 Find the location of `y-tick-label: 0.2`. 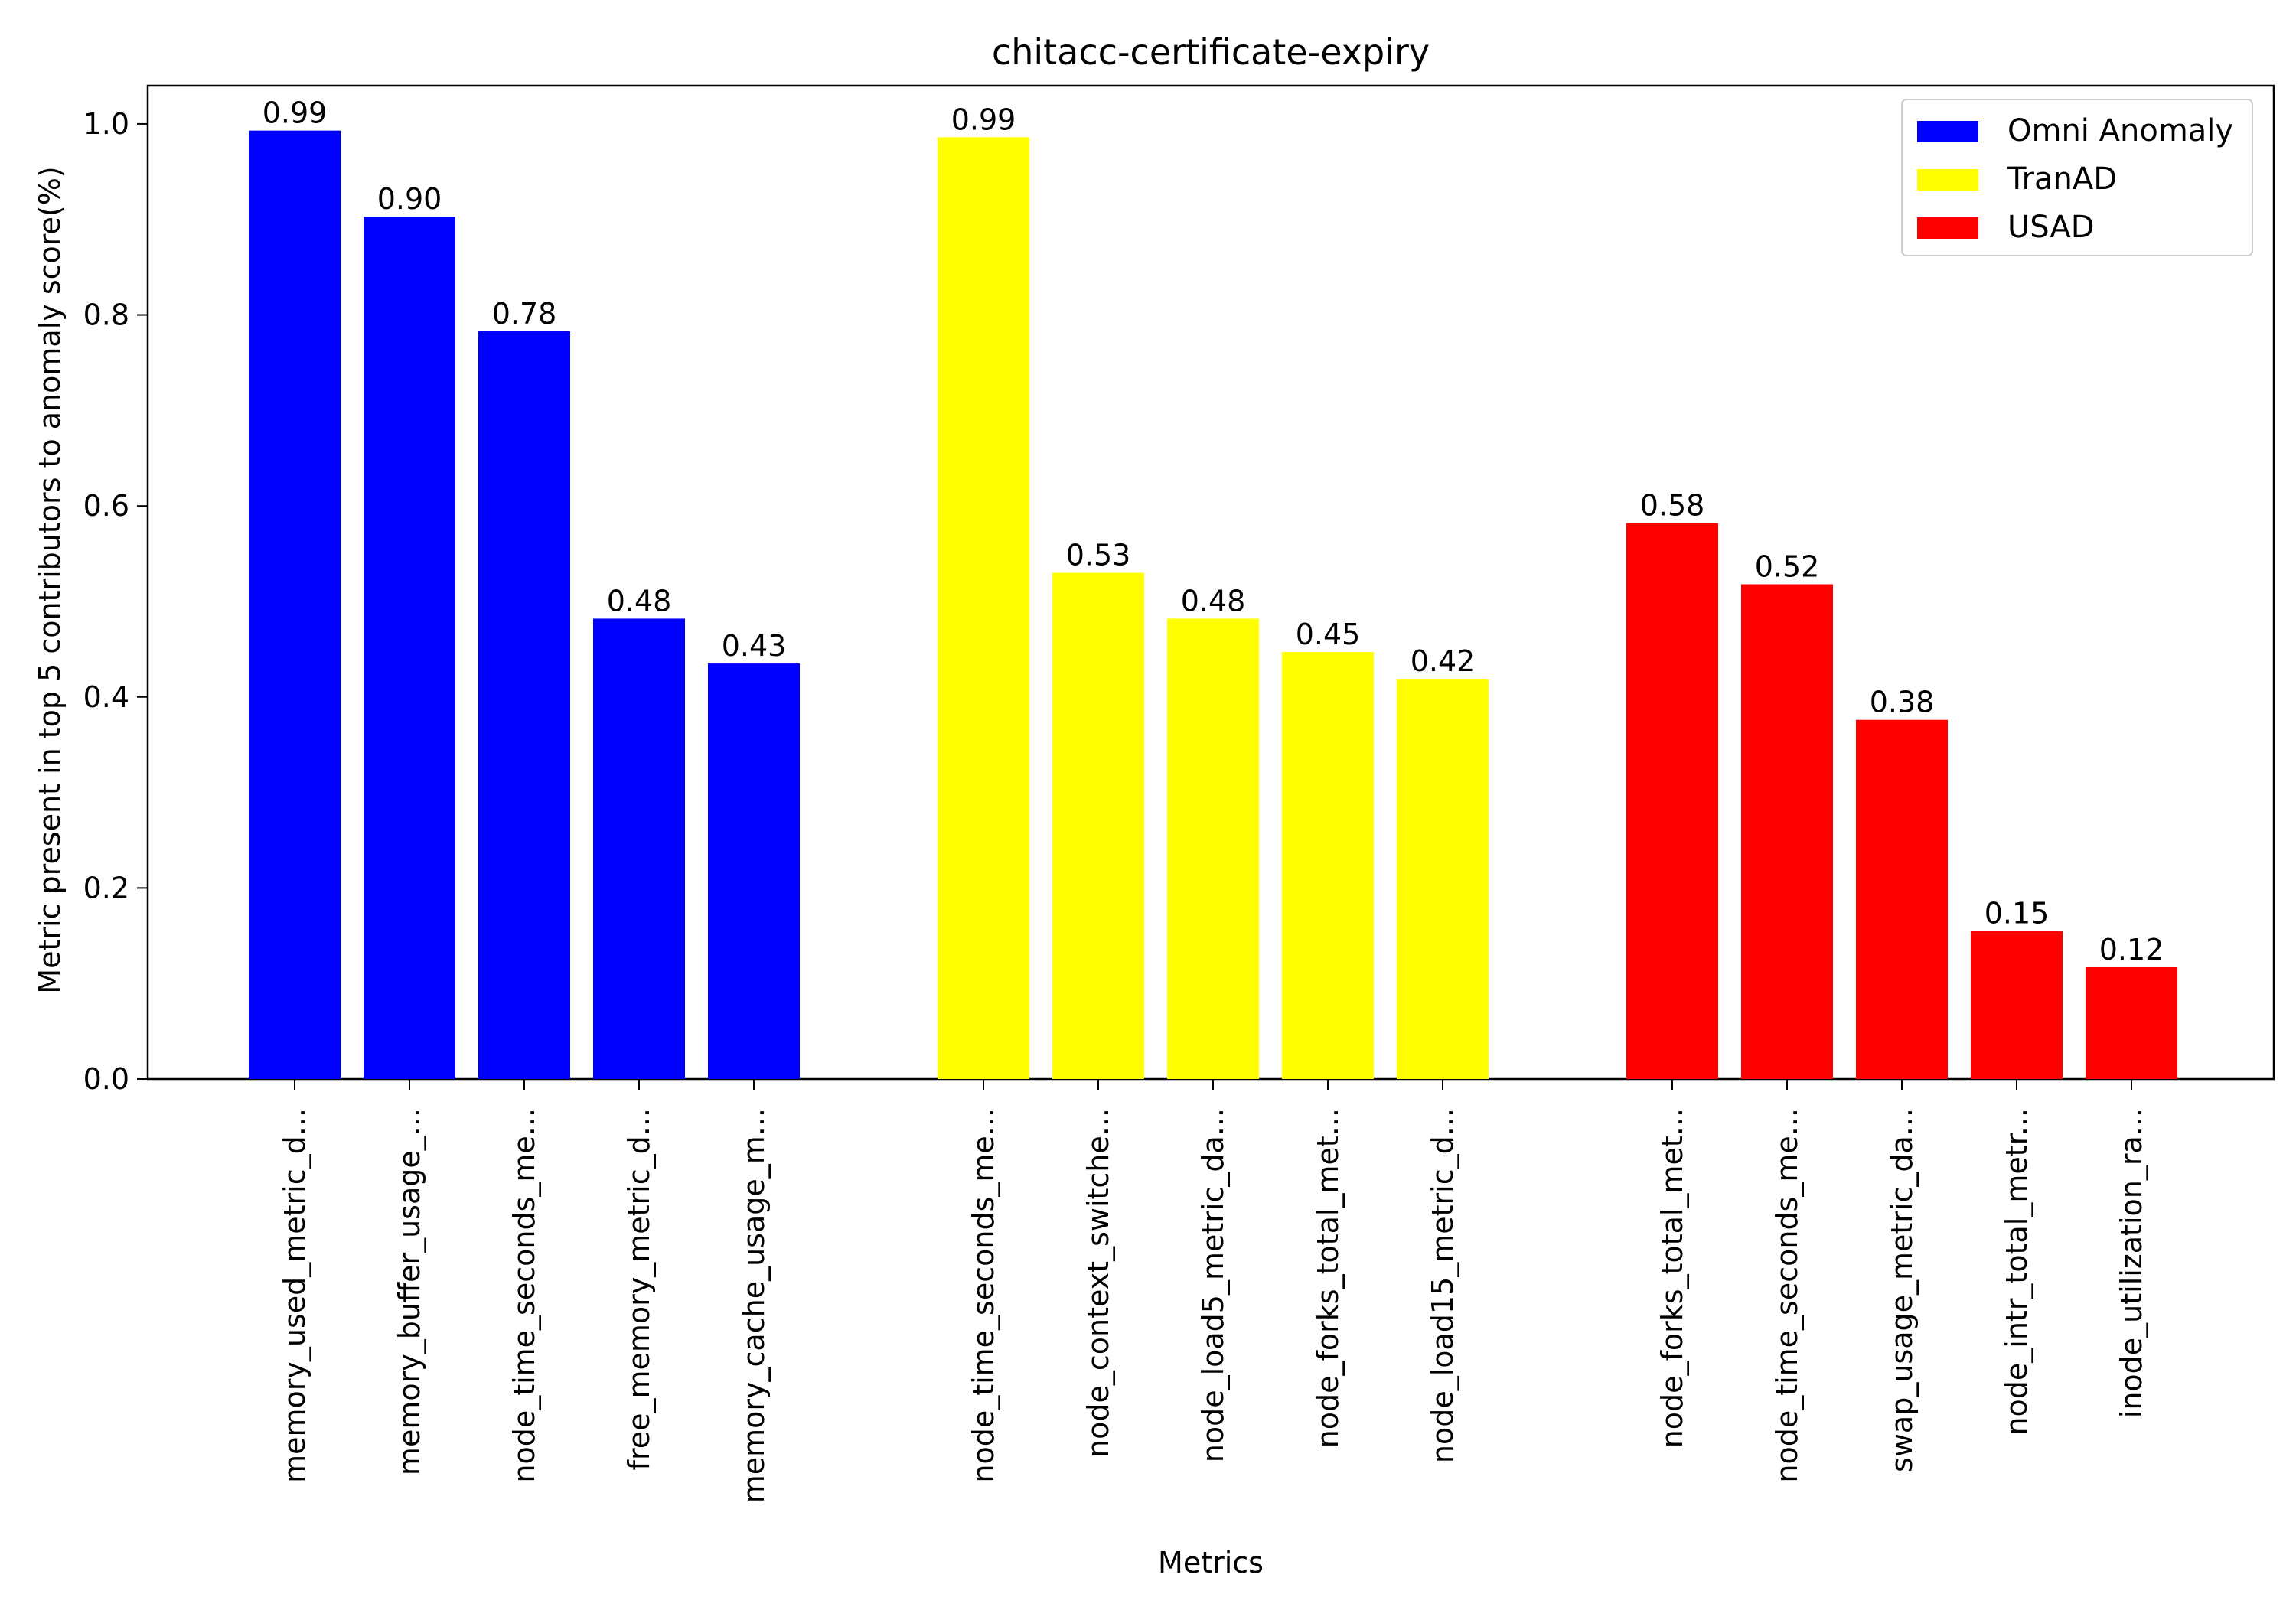

y-tick-label: 0.2 is located at coordinates (106, 888).